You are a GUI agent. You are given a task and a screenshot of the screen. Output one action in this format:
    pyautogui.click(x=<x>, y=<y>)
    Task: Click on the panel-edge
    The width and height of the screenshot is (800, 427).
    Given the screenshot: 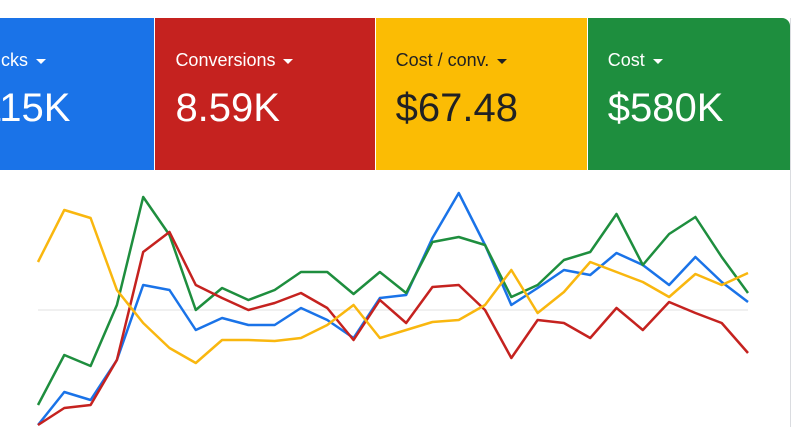 What is the action you would take?
    pyautogui.click(x=790, y=222)
    